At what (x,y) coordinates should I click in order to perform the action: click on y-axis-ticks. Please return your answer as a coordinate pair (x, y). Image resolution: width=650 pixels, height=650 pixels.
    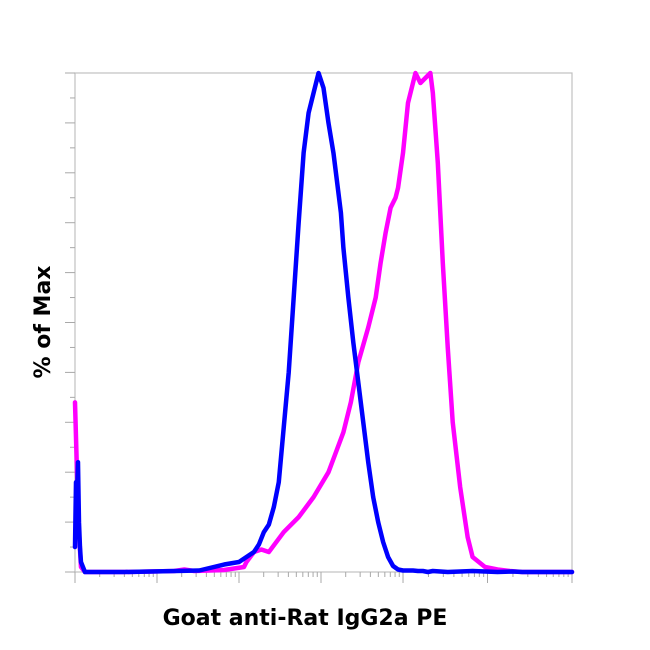
    Looking at the image, I should click on (70, 322).